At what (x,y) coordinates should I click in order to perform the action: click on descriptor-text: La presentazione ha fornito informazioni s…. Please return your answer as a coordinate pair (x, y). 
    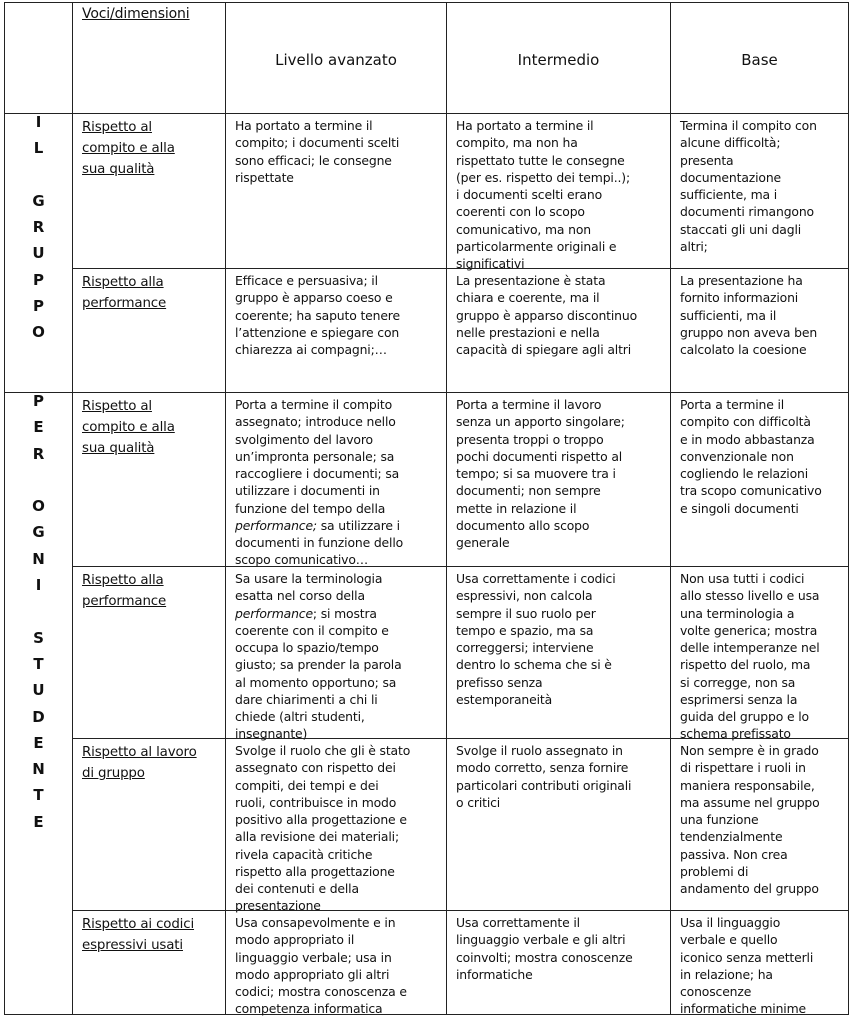
    Looking at the image, I should click on (748, 315).